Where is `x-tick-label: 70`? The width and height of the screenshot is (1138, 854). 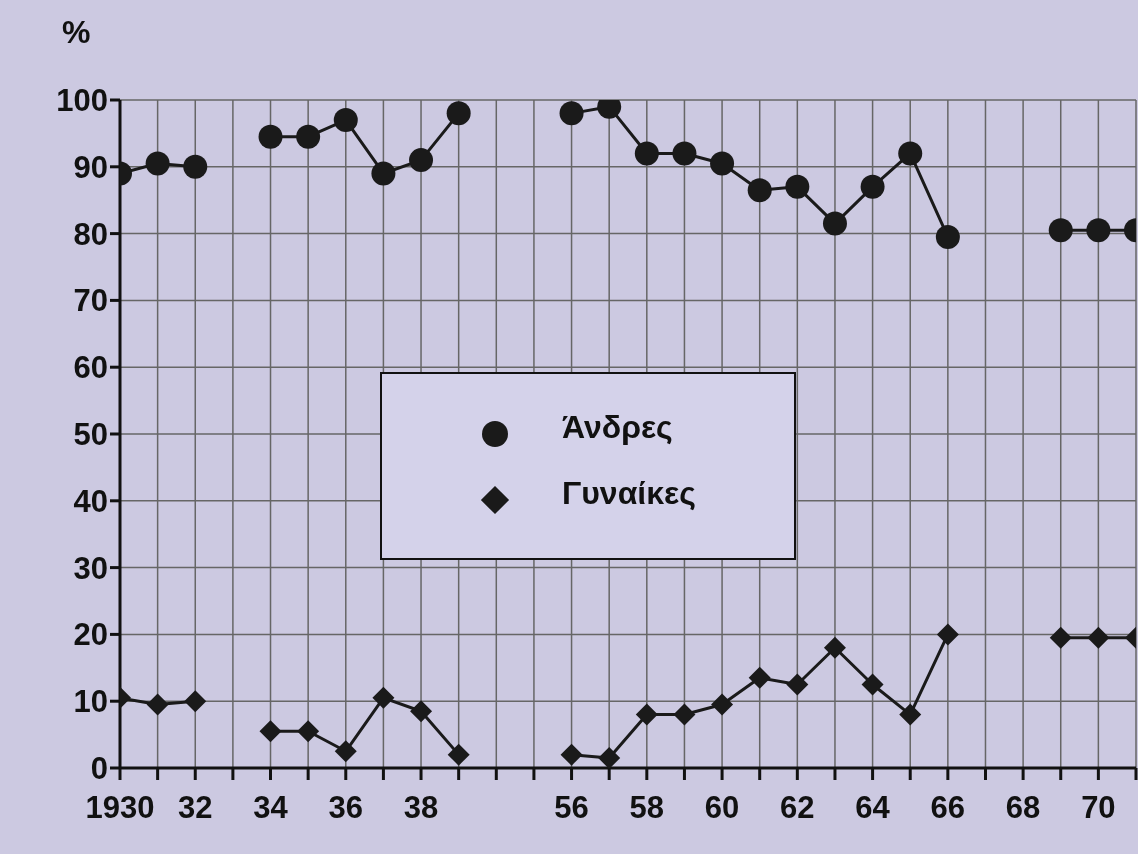
x-tick-label: 70 is located at coordinates (1098, 808).